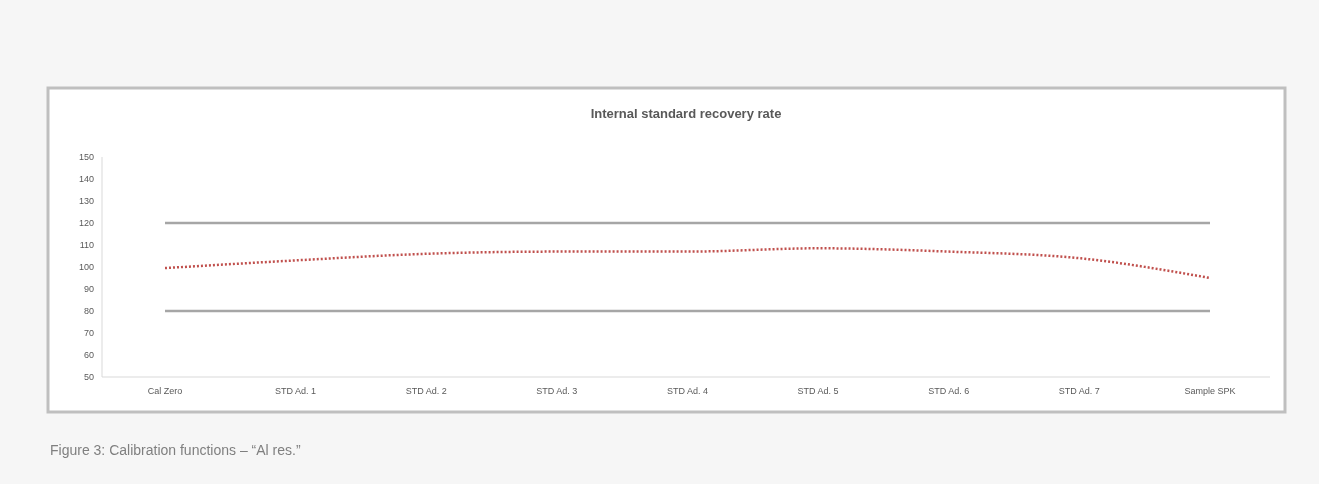 This screenshot has height=484, width=1319. What do you see at coordinates (86, 223) in the screenshot?
I see `y-tick-label: 120` at bounding box center [86, 223].